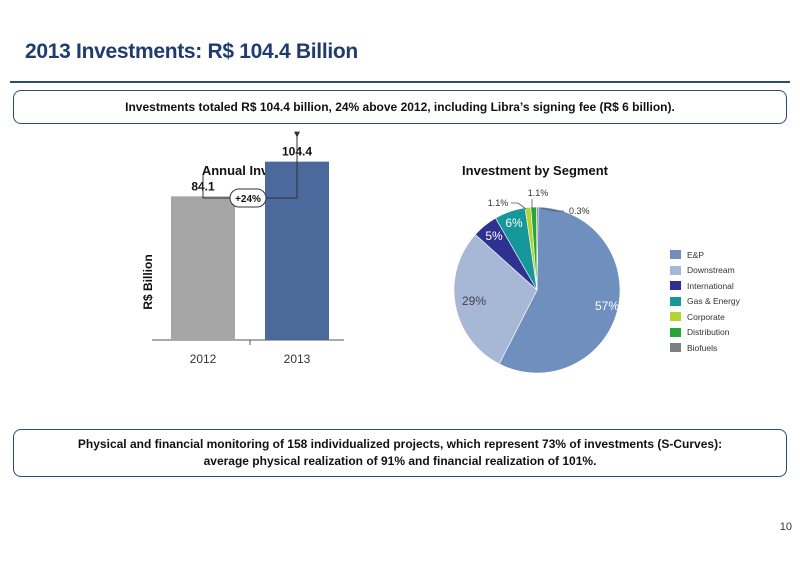 The width and height of the screenshot is (800, 565). I want to click on pie-slice-label: 6%, so click(514, 223).